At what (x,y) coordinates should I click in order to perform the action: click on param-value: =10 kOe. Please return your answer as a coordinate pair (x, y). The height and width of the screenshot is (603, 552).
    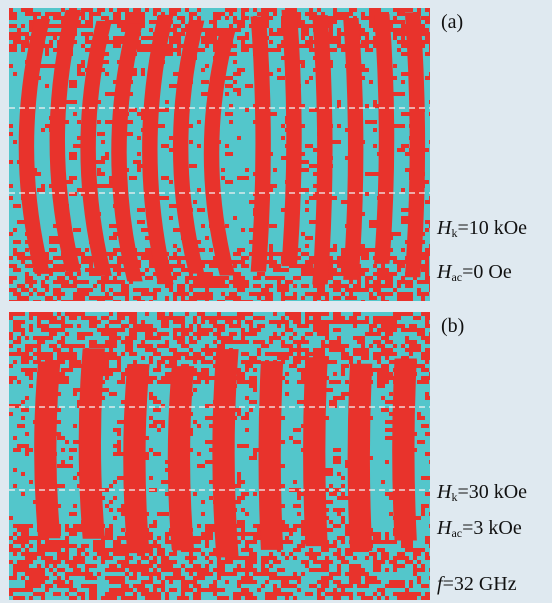
    Looking at the image, I should click on (492, 228).